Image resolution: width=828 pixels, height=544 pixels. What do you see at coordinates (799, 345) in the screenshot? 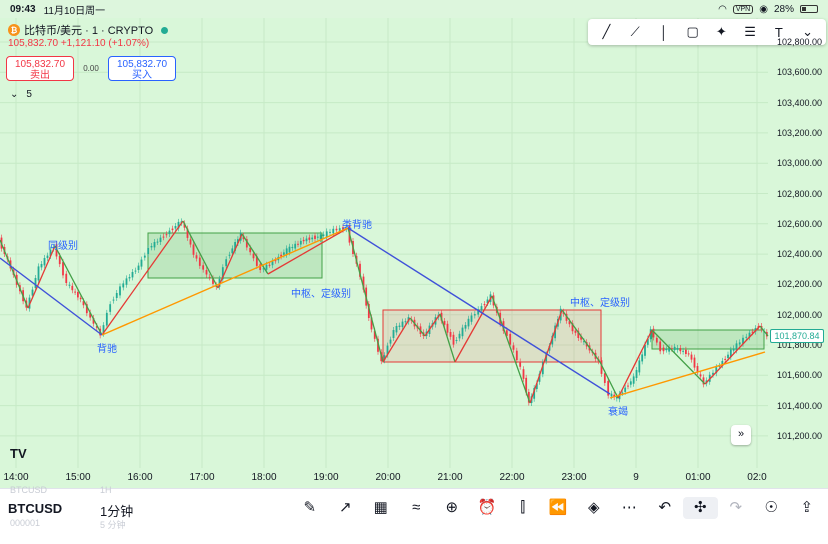
I see `price-axis-label: 101,800.00` at bounding box center [799, 345].